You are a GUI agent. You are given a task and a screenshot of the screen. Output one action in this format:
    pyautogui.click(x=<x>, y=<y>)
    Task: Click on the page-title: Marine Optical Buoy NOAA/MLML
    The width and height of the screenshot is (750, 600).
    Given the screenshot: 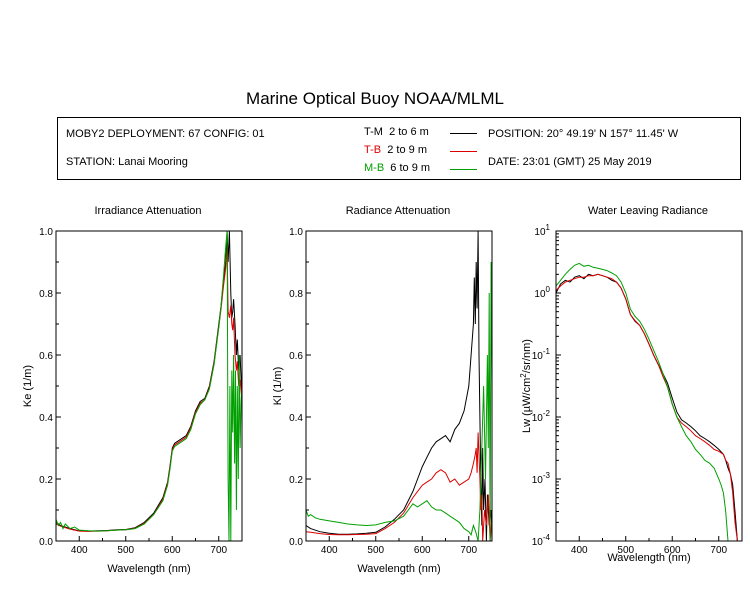 What is the action you would take?
    pyautogui.click(x=375, y=98)
    